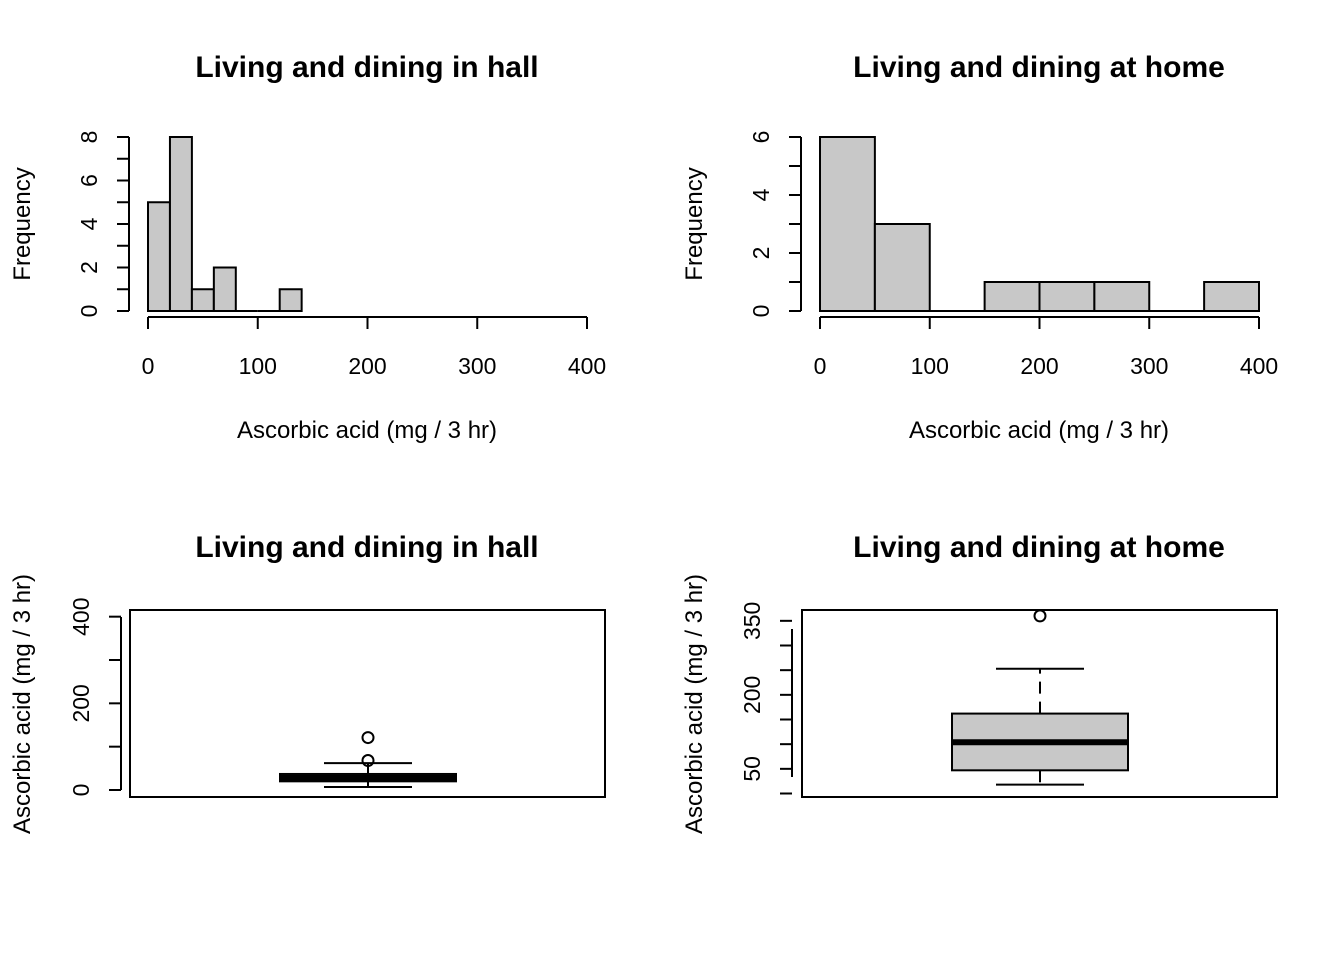  I want to click on y-tick-label: 8, so click(89, 137).